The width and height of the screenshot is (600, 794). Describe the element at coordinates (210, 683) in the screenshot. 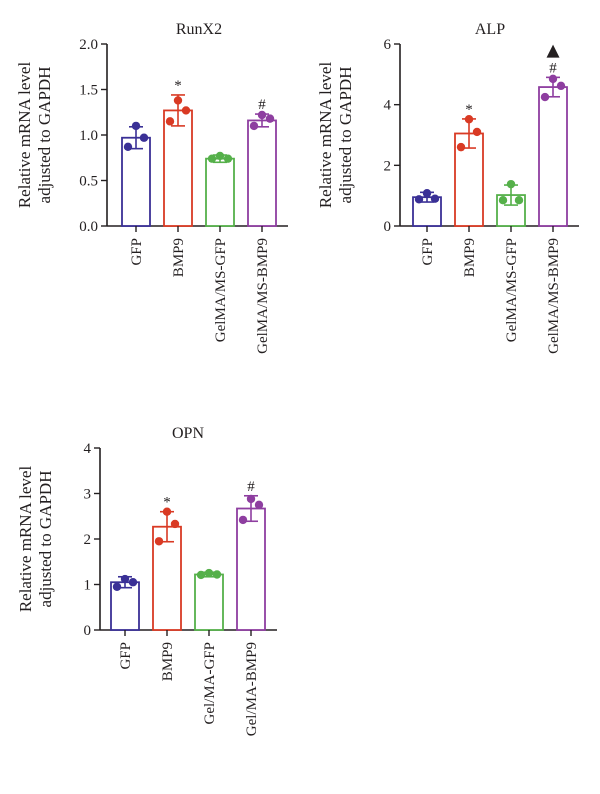

I see `x-category-label: Gel/MA-GFP` at that location.